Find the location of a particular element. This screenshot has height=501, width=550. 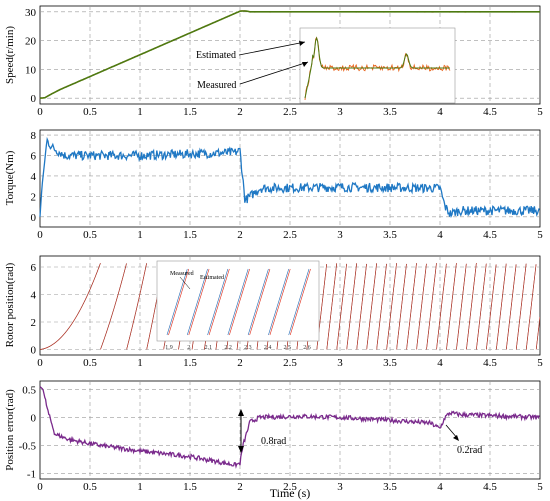

x-axis-label: Time (s) is located at coordinates (290, 493).